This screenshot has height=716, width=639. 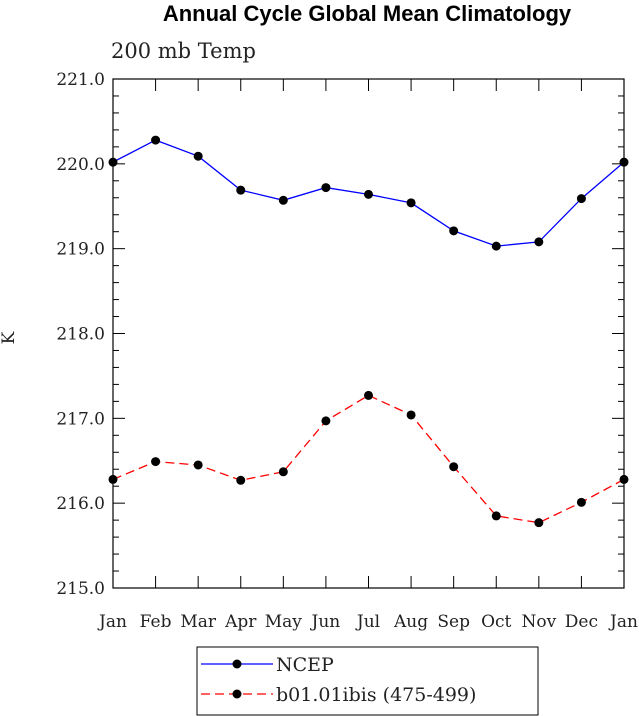 I want to click on chart-title: Annual Cycle Global Mean Climatology, so click(x=367, y=13).